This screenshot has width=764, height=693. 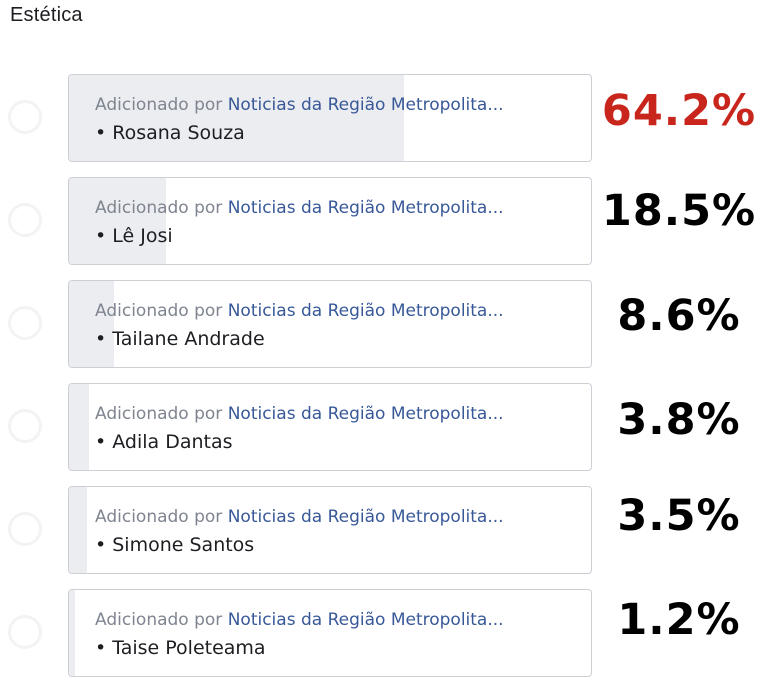 I want to click on vote-percentage: 64.2%, so click(x=679, y=111).